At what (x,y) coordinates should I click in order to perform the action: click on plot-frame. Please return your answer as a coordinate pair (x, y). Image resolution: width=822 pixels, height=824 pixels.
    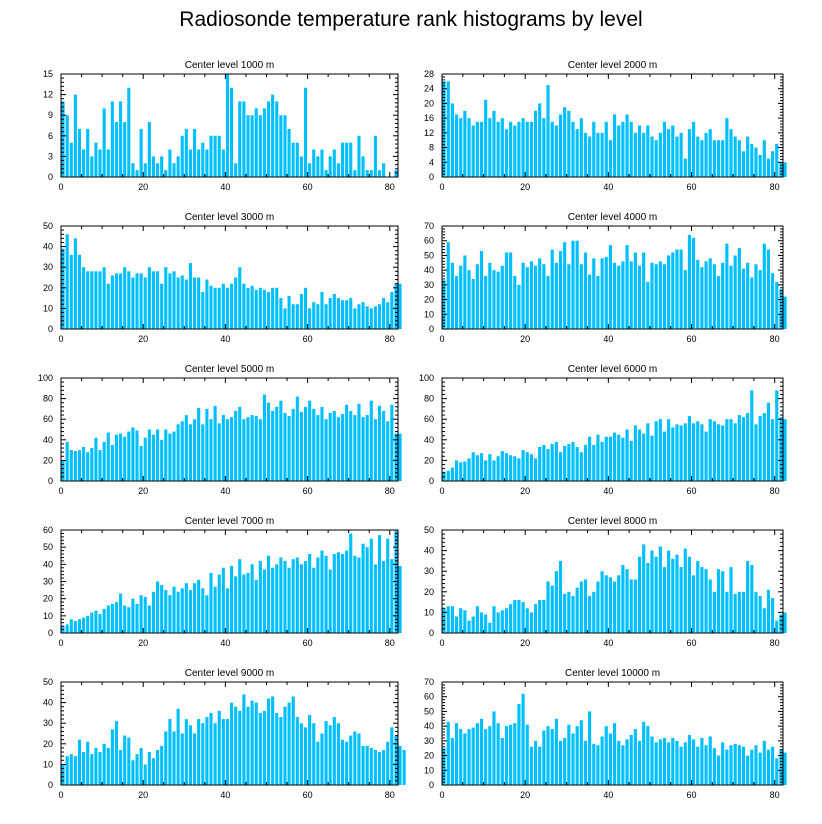
    Looking at the image, I should click on (612, 429).